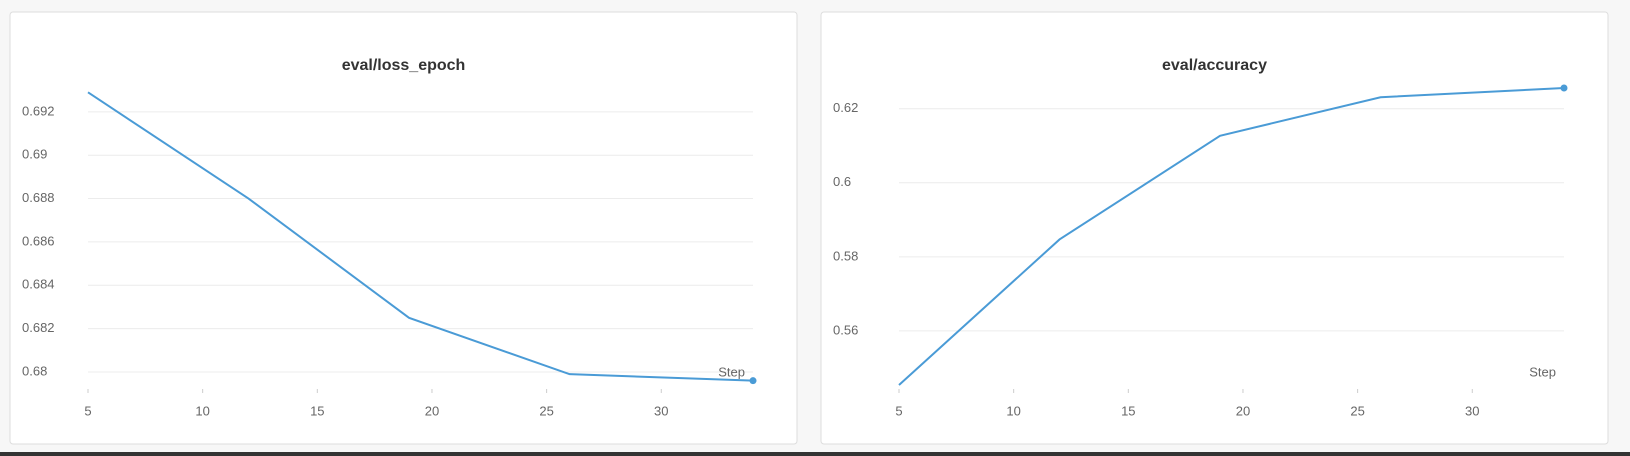 This screenshot has width=1630, height=456. Describe the element at coordinates (845, 107) in the screenshot. I see `y-tick-label: 0.62` at that location.